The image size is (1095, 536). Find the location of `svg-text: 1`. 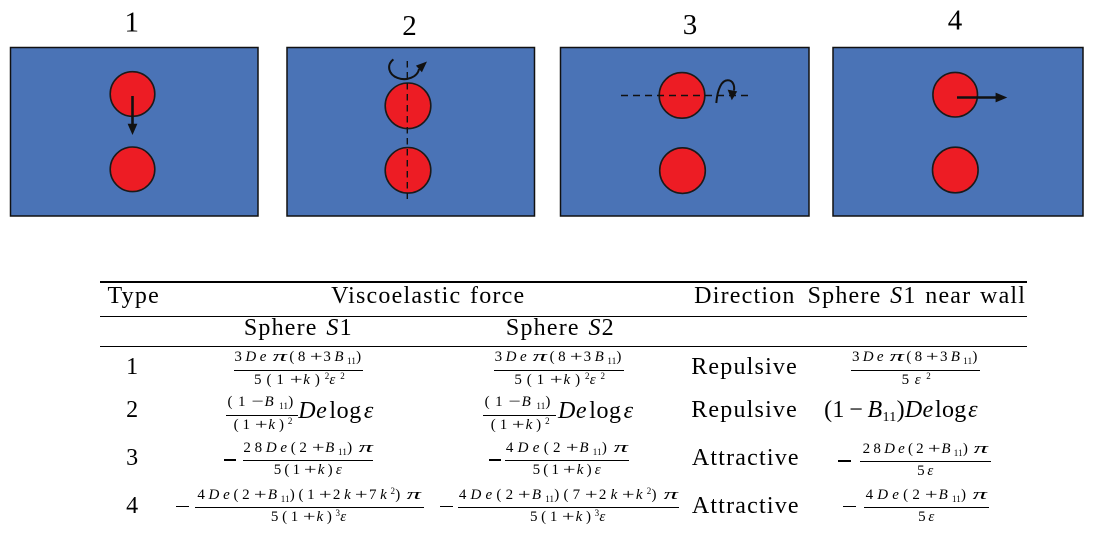

svg-text: 1 is located at coordinates (131, 22).